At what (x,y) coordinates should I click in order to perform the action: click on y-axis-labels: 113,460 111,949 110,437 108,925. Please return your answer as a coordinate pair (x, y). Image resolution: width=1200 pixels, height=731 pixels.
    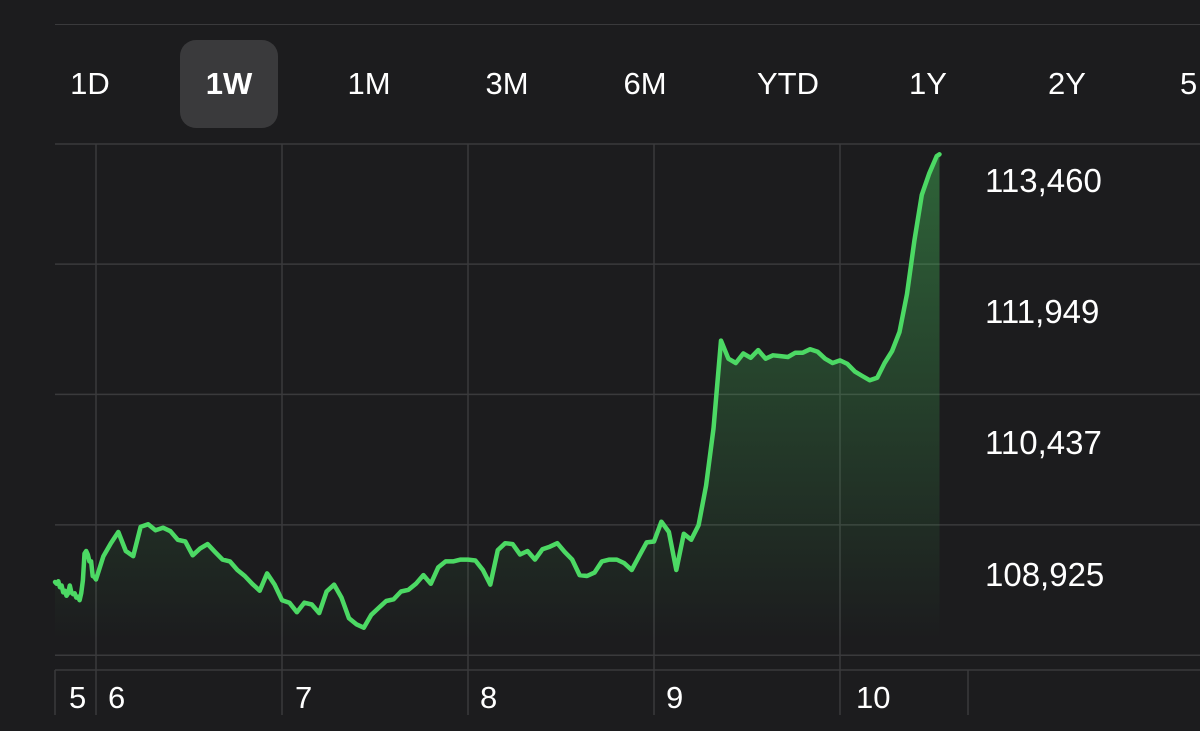
    Looking at the image, I should click on (1044, 377).